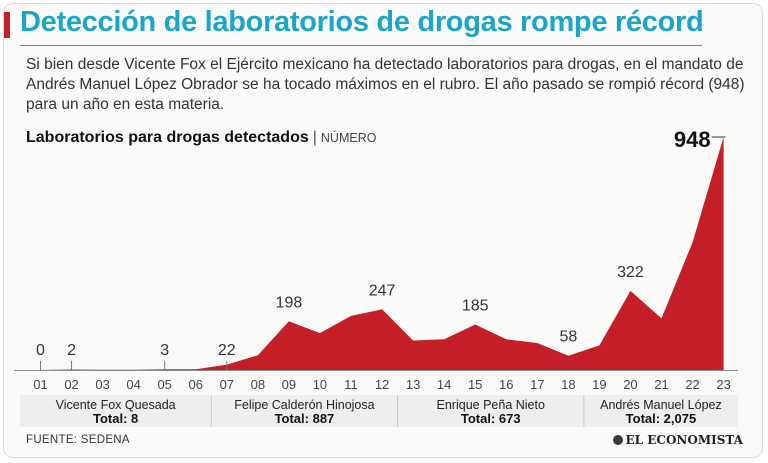 The image size is (768, 463). Describe the element at coordinates (475, 384) in the screenshot. I see `x-tick-label: 15` at that location.